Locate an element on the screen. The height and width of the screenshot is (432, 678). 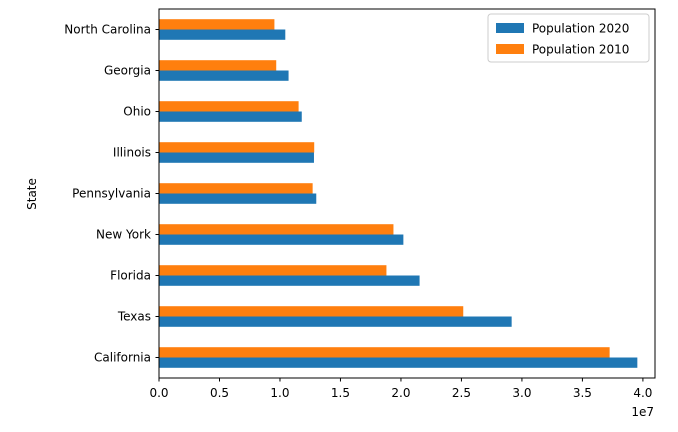
legend-box is located at coordinates (568, 38).